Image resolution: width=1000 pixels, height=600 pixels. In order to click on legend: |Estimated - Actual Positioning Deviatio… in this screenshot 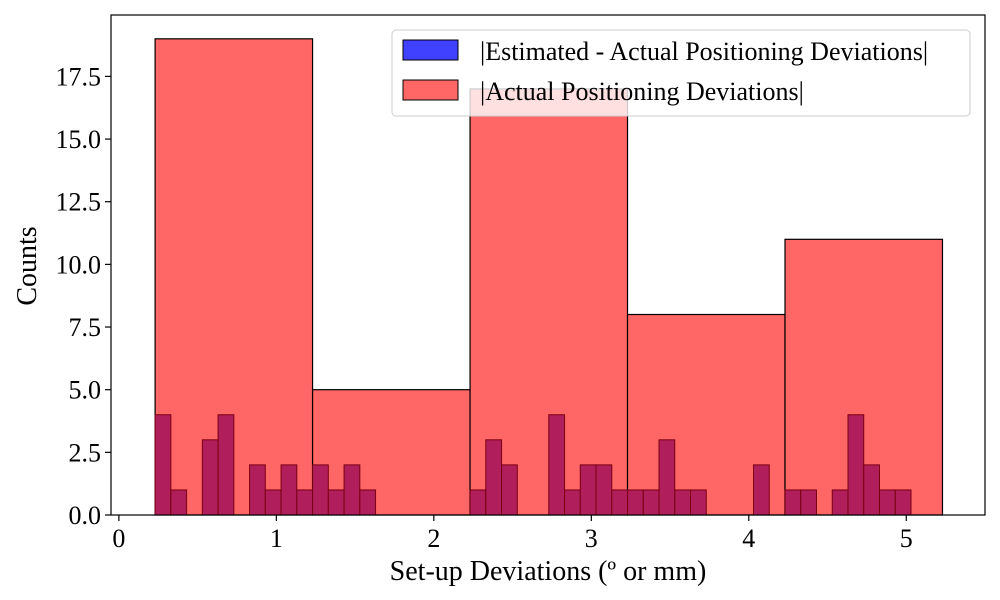, I will do `click(681, 73)`.